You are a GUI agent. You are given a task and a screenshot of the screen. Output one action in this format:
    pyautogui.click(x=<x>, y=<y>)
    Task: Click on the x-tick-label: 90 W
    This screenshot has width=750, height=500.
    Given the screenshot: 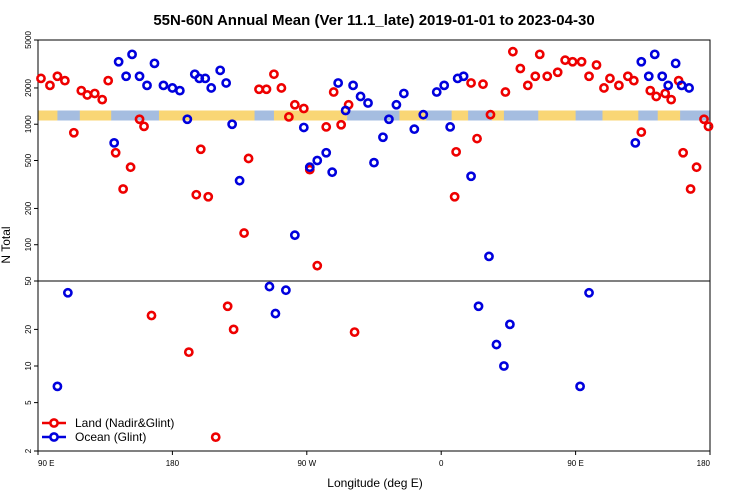 What is the action you would take?
    pyautogui.click(x=306, y=463)
    